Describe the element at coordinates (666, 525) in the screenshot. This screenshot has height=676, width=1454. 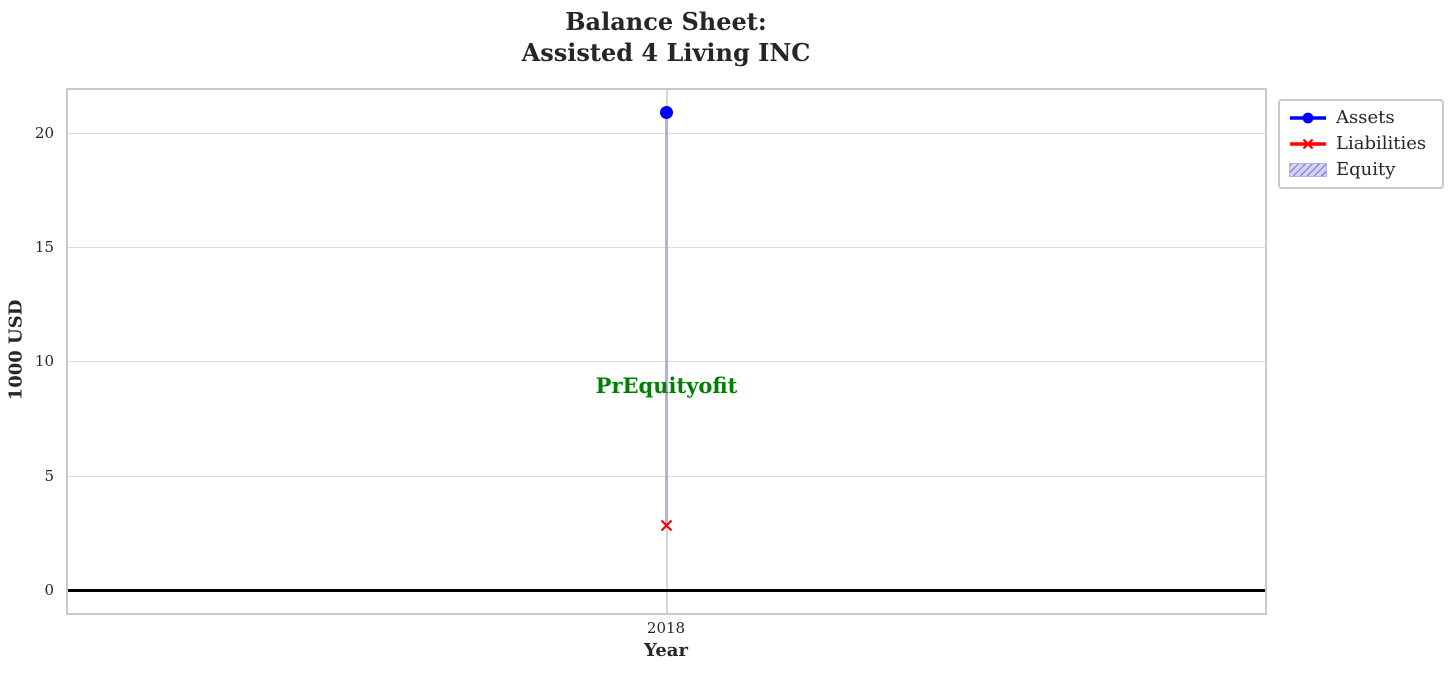
I see `liabilities-point-marker` at that location.